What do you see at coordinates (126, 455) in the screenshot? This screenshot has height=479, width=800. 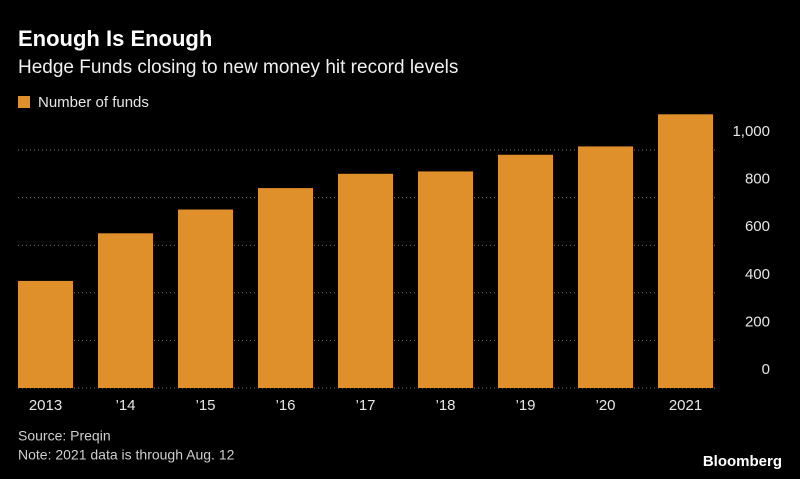 I see `note: Note: 2021 data is through Aug. 12` at bounding box center [126, 455].